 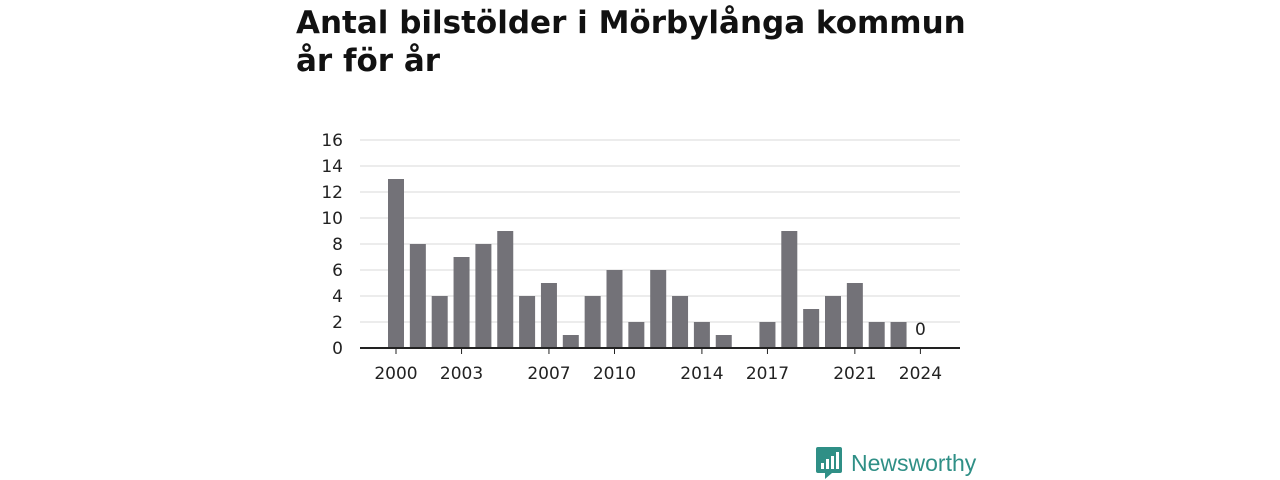 What do you see at coordinates (592, 322) in the screenshot?
I see `bar-2009` at bounding box center [592, 322].